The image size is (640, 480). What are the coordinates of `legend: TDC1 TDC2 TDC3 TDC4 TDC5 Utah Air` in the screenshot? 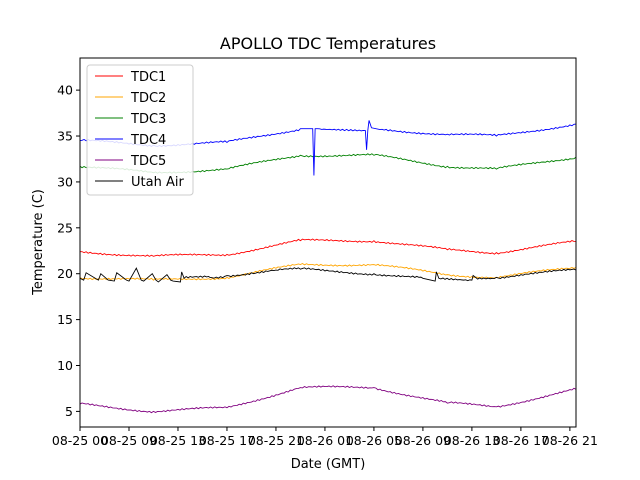 It's located at (140, 130).